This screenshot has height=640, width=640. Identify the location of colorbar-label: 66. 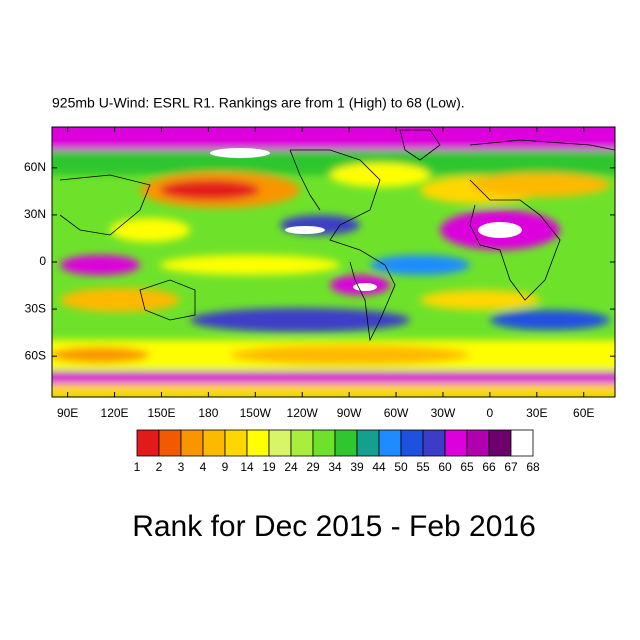
(489, 467).